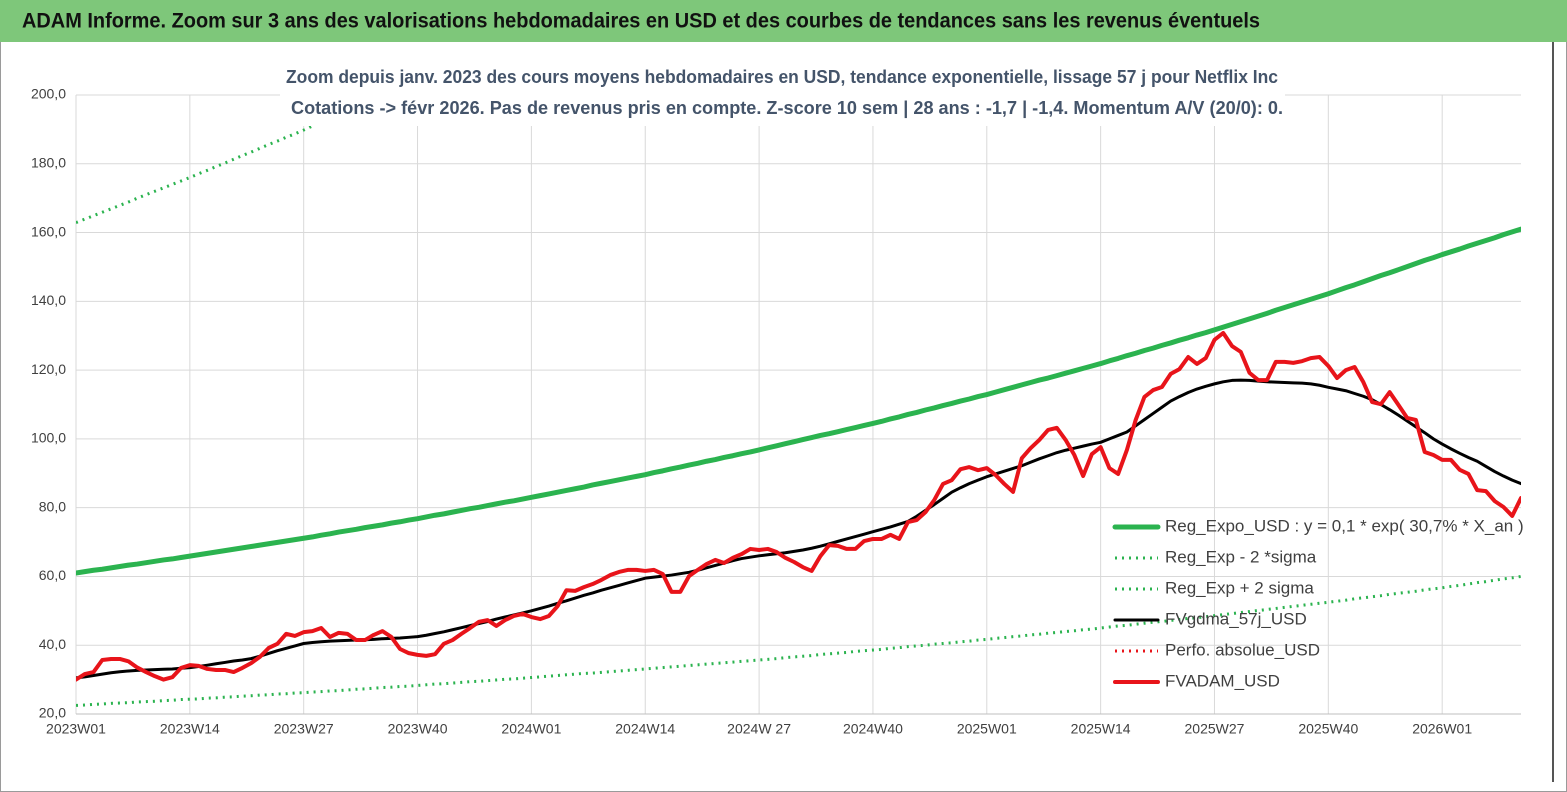 This screenshot has width=1567, height=792. Describe the element at coordinates (76, 729) in the screenshot. I see `x-tick-label: 2023W01` at that location.